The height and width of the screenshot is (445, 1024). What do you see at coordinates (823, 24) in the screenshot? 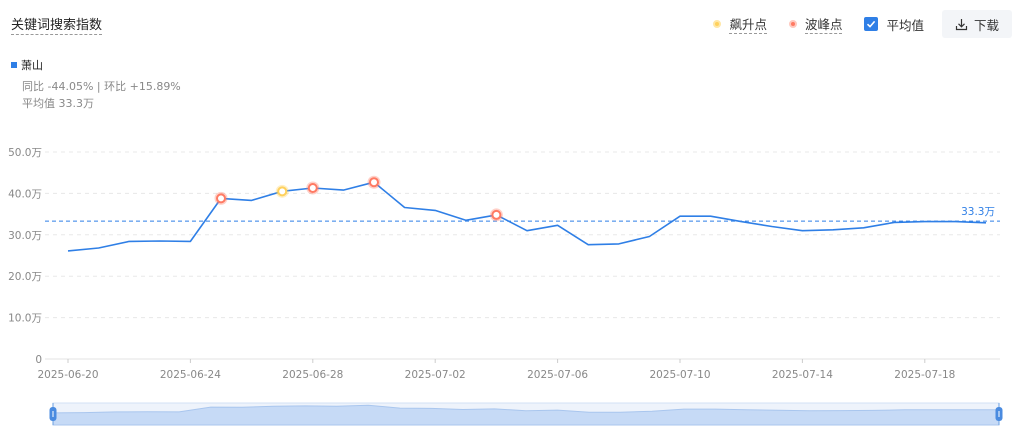
I see `legend-peak-label: 波峰点` at bounding box center [823, 24].